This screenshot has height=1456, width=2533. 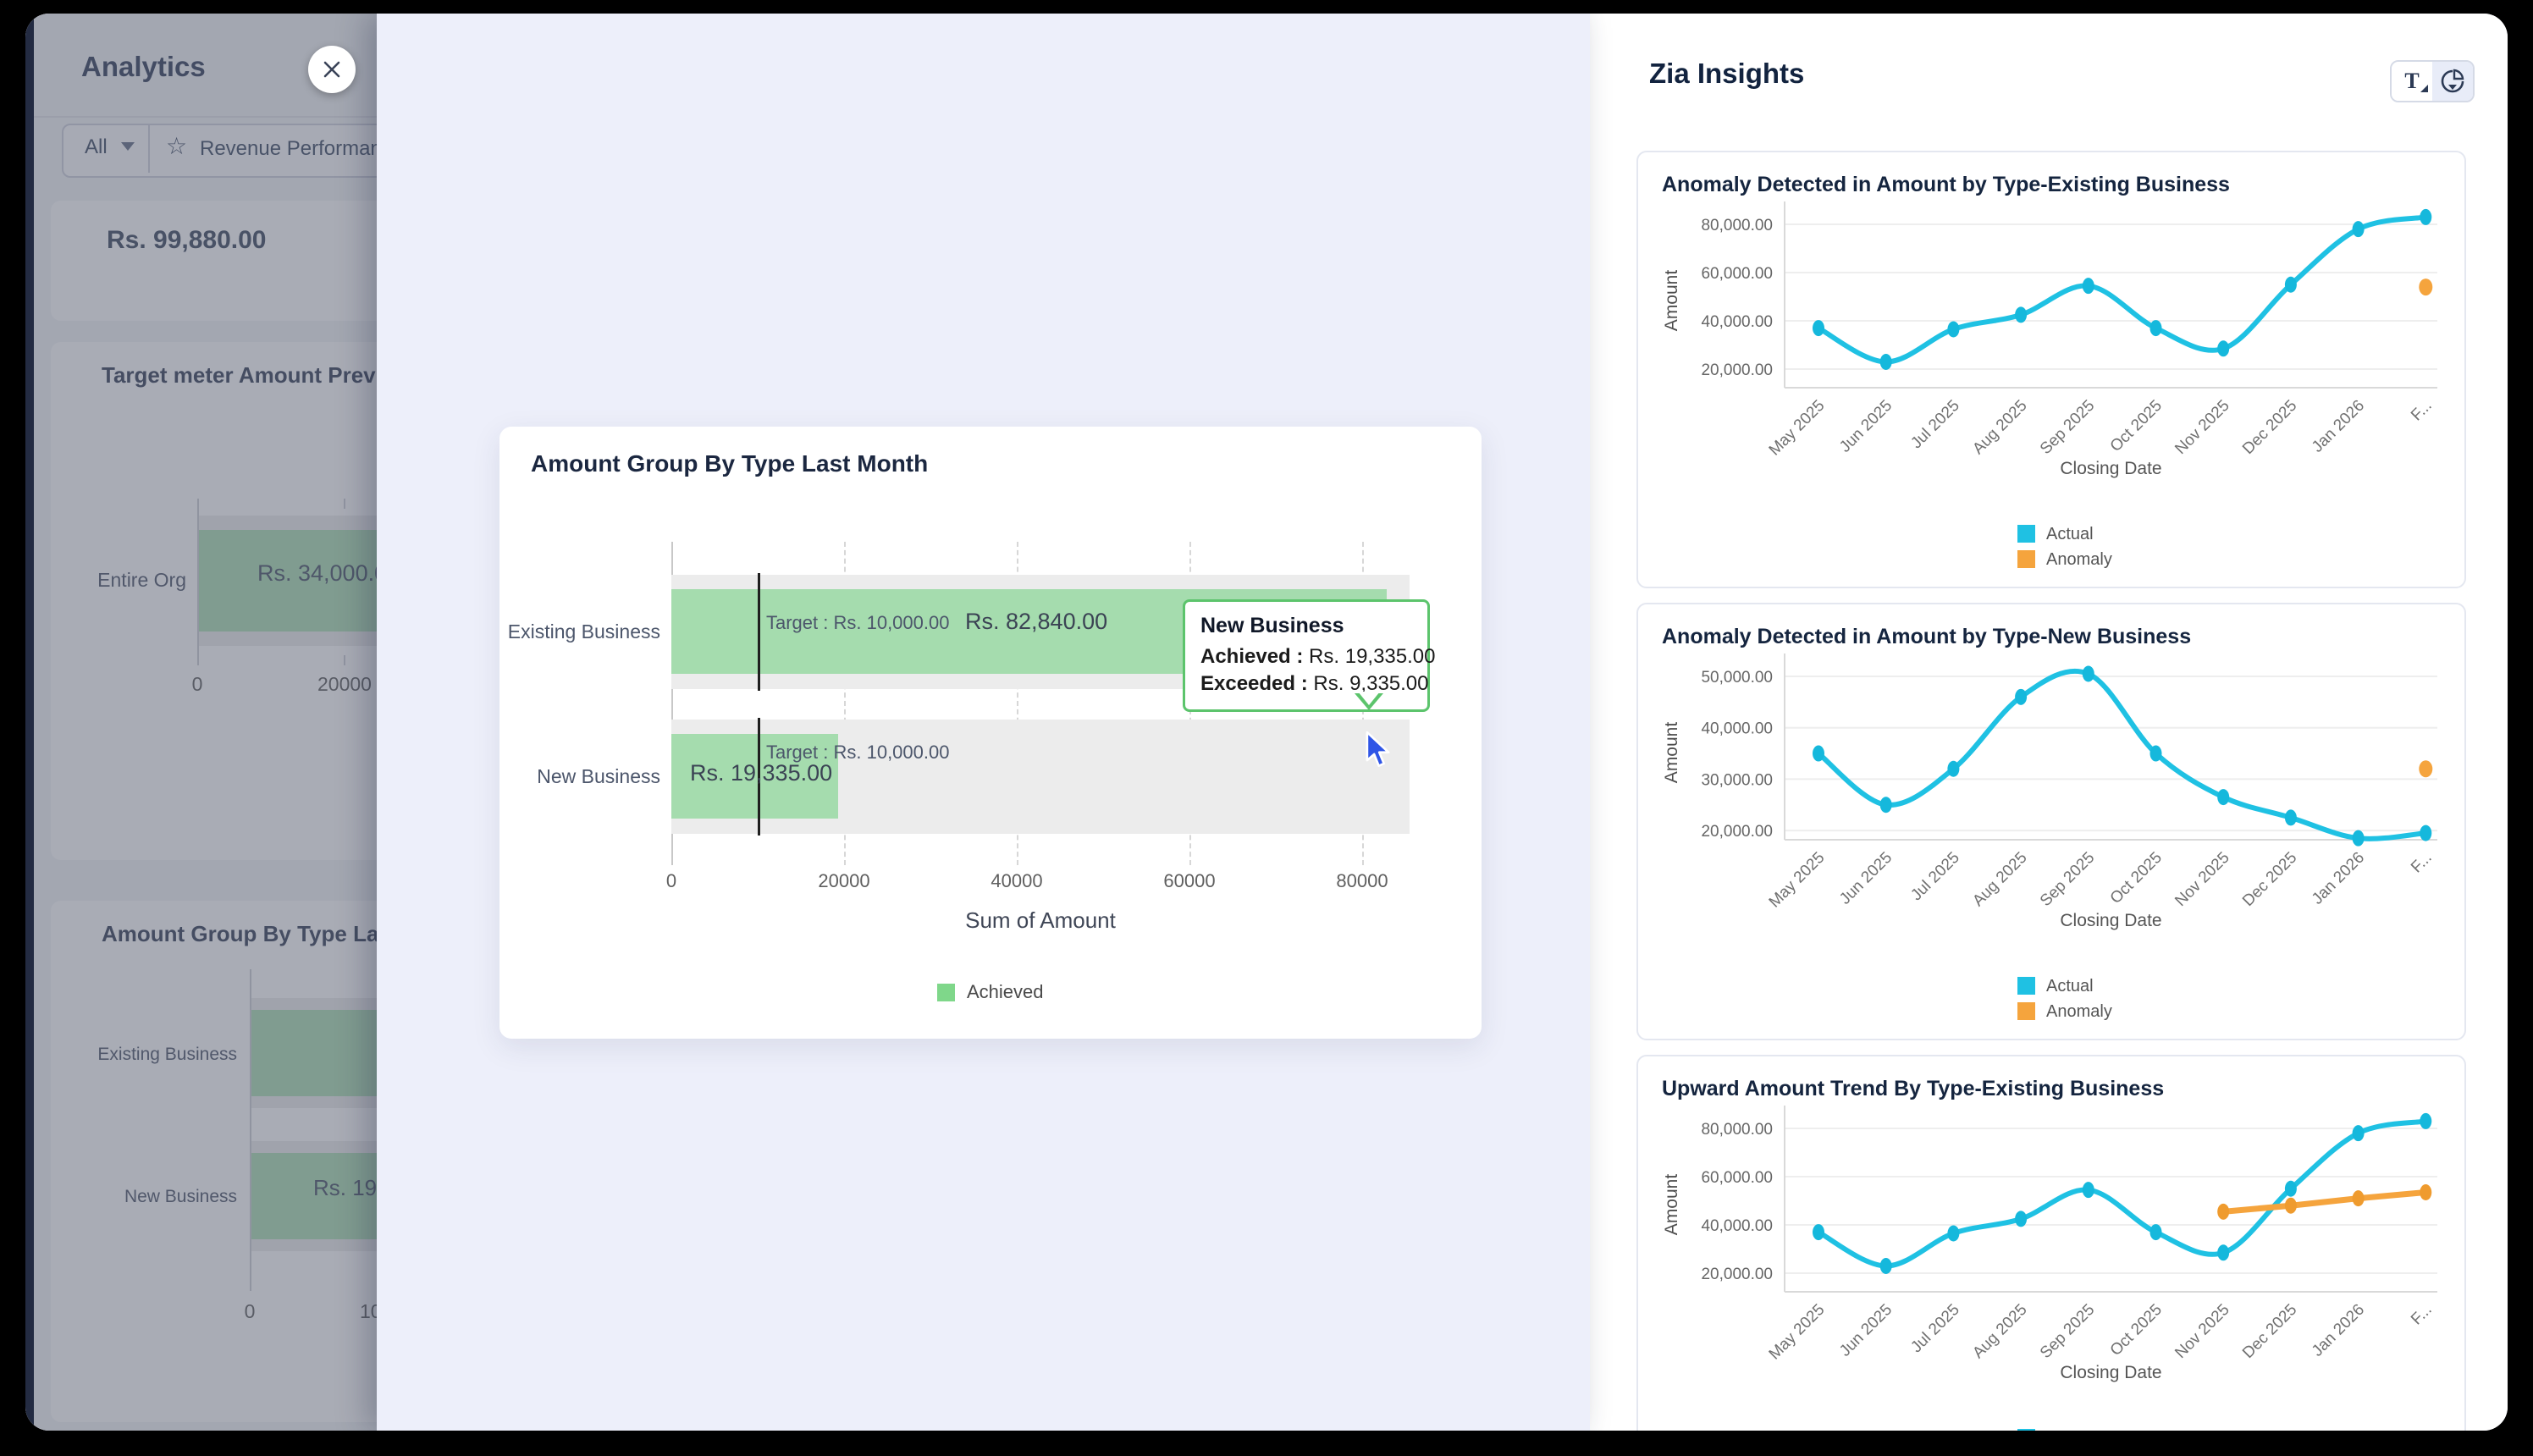 I want to click on tooltip-pointer, so click(x=1369, y=698).